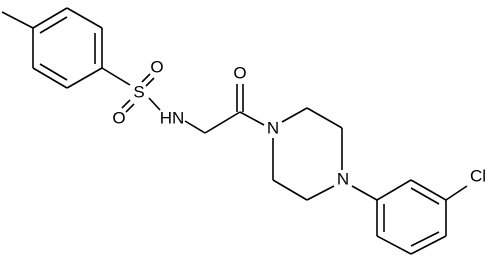 Image resolution: width=491 pixels, height=256 pixels. Describe the element at coordinates (172, 118) in the screenshot. I see `atom-label: HN` at that location.